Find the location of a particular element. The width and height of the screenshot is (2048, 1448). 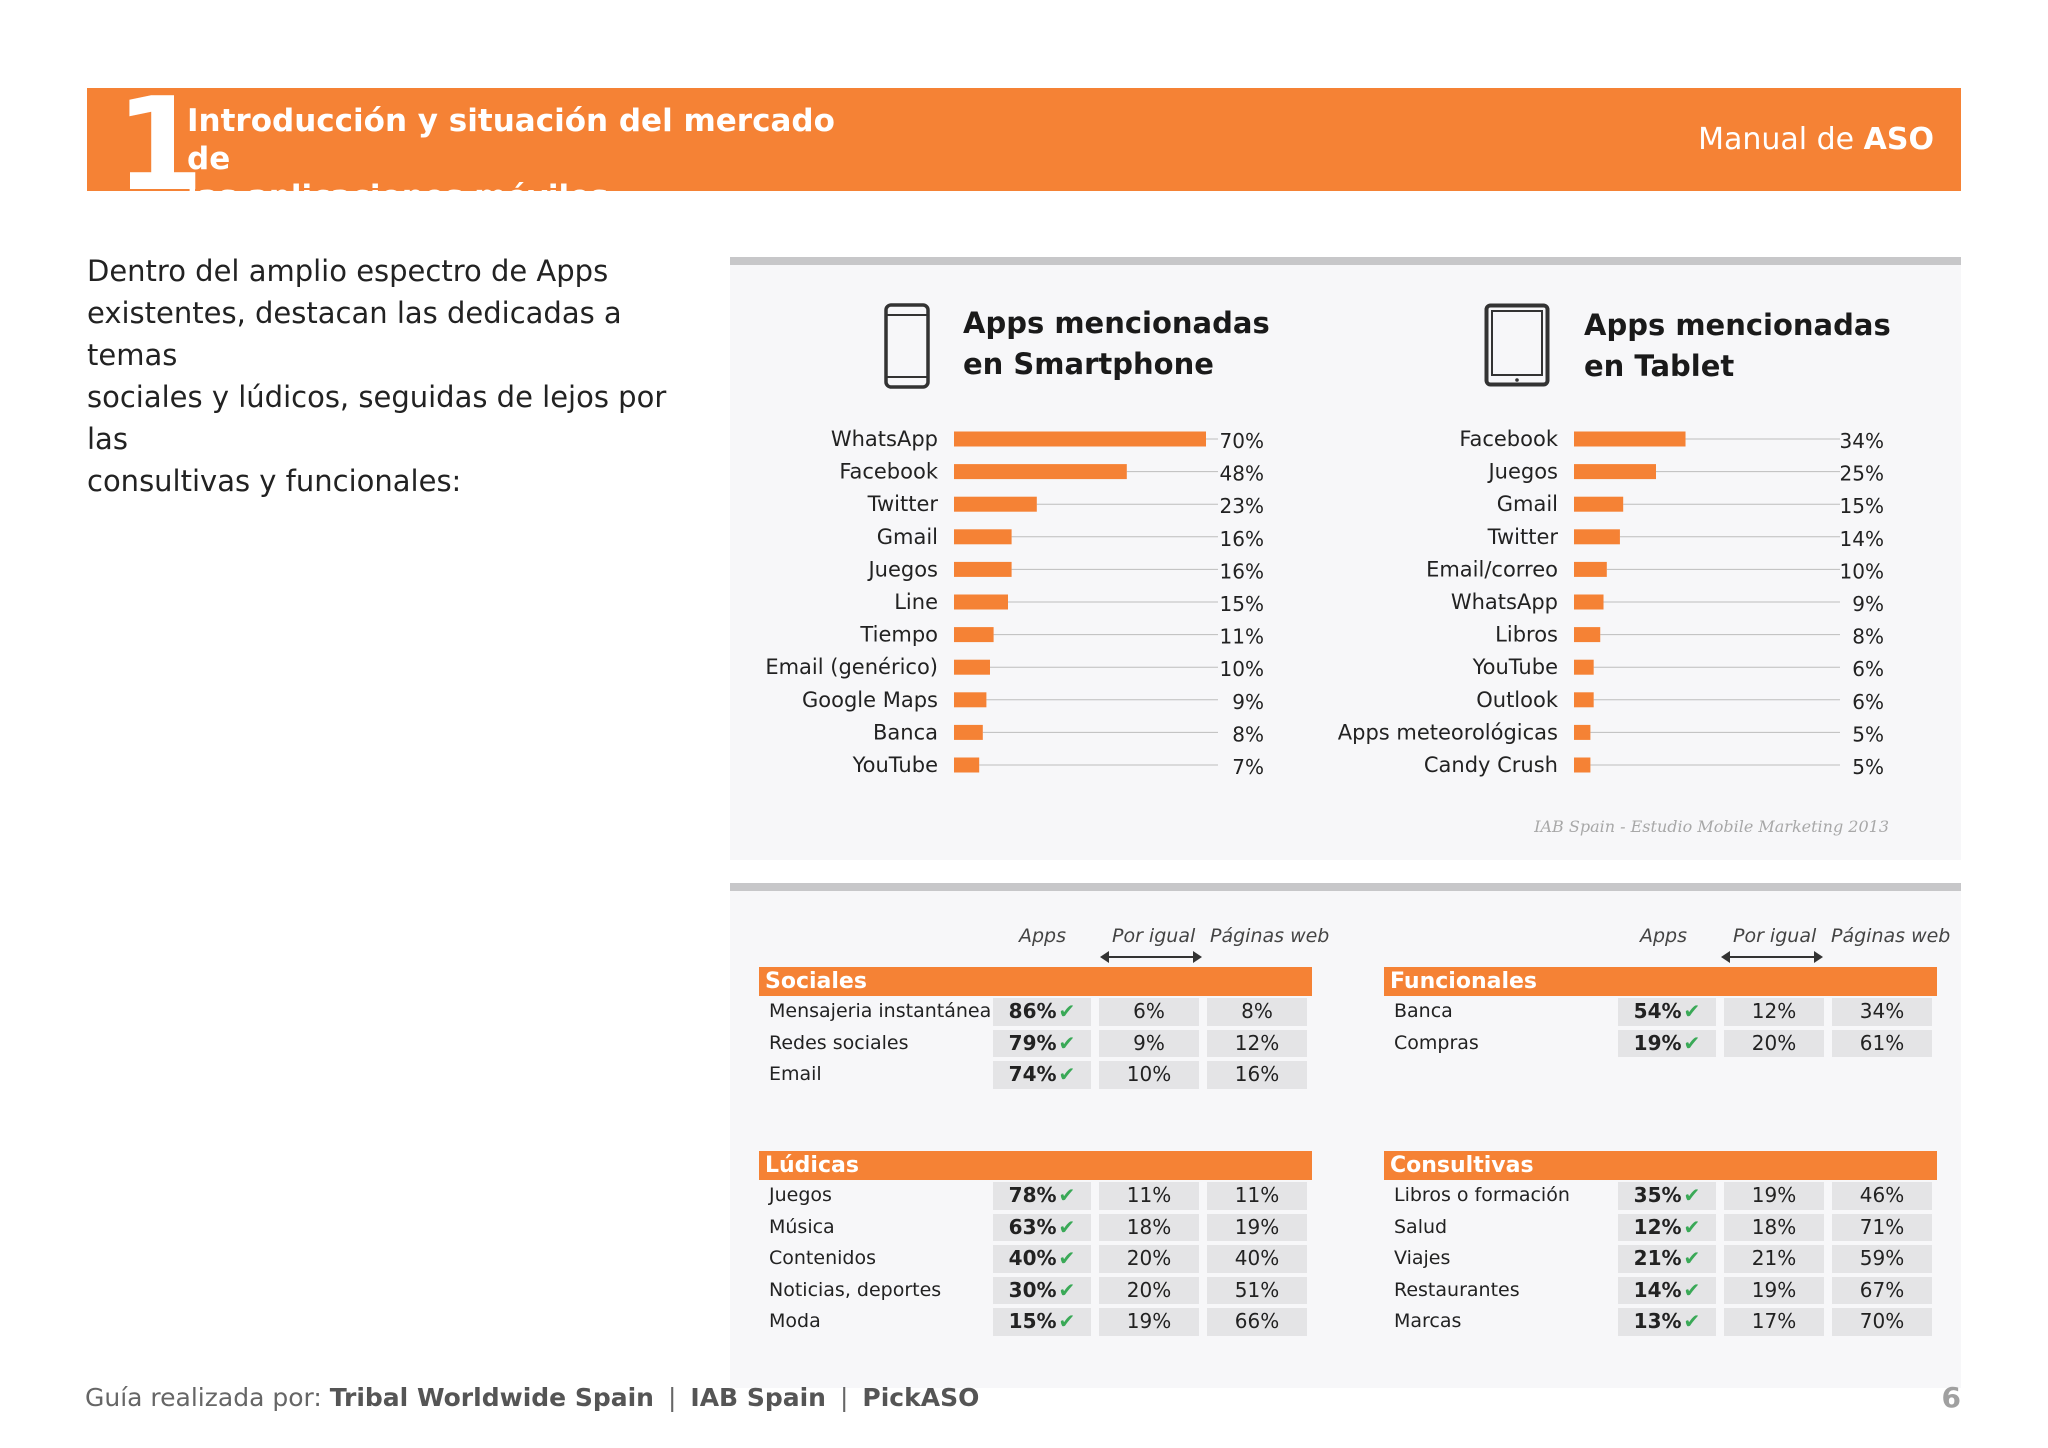

por-igual-cell: 19% is located at coordinates (1149, 1322).